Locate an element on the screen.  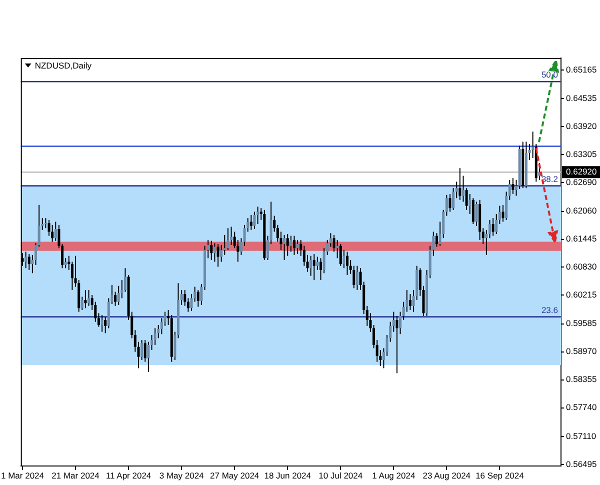
x-tick-label: 18 Jun 2024 is located at coordinates (288, 475).